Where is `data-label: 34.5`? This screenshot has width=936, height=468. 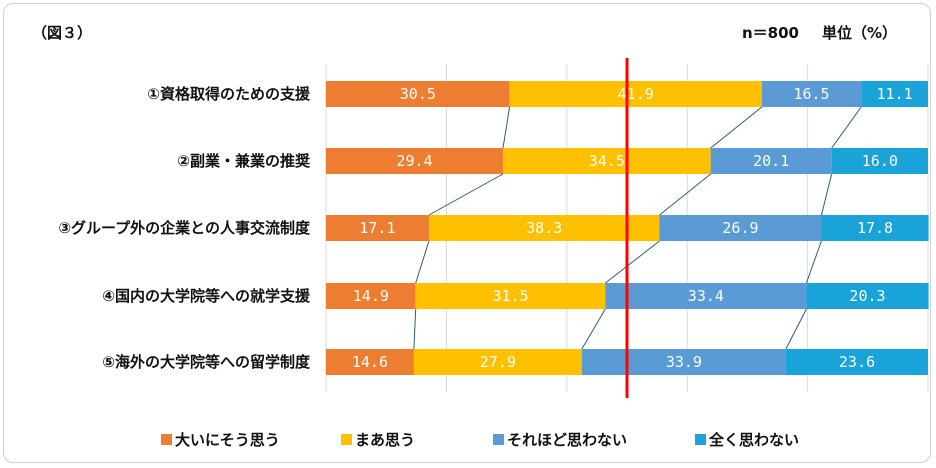 data-label: 34.5 is located at coordinates (607, 161).